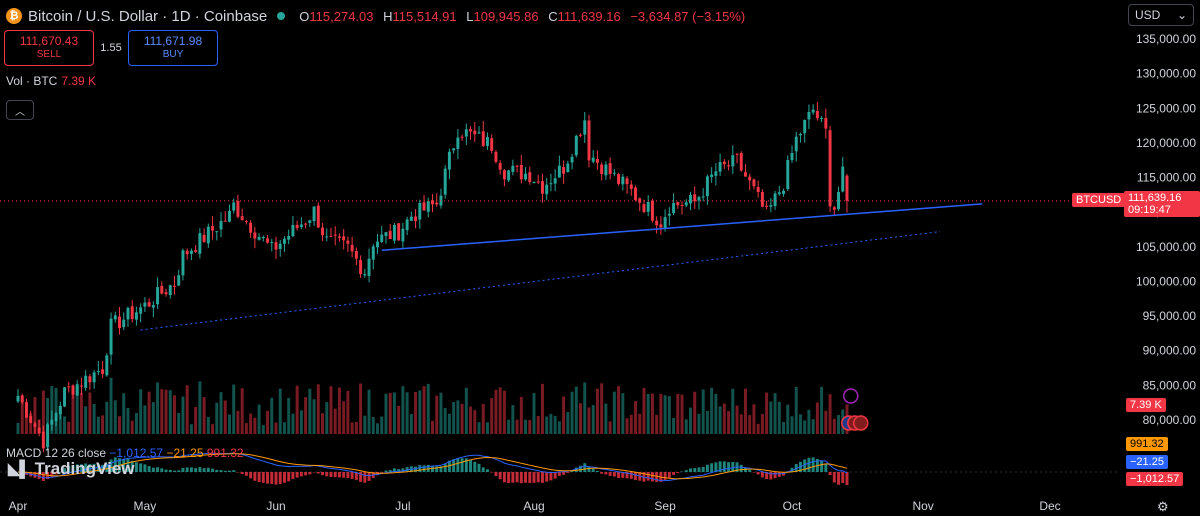 This screenshot has height=516, width=1200. I want to click on hist-axis-label: 991.32, so click(1147, 444).